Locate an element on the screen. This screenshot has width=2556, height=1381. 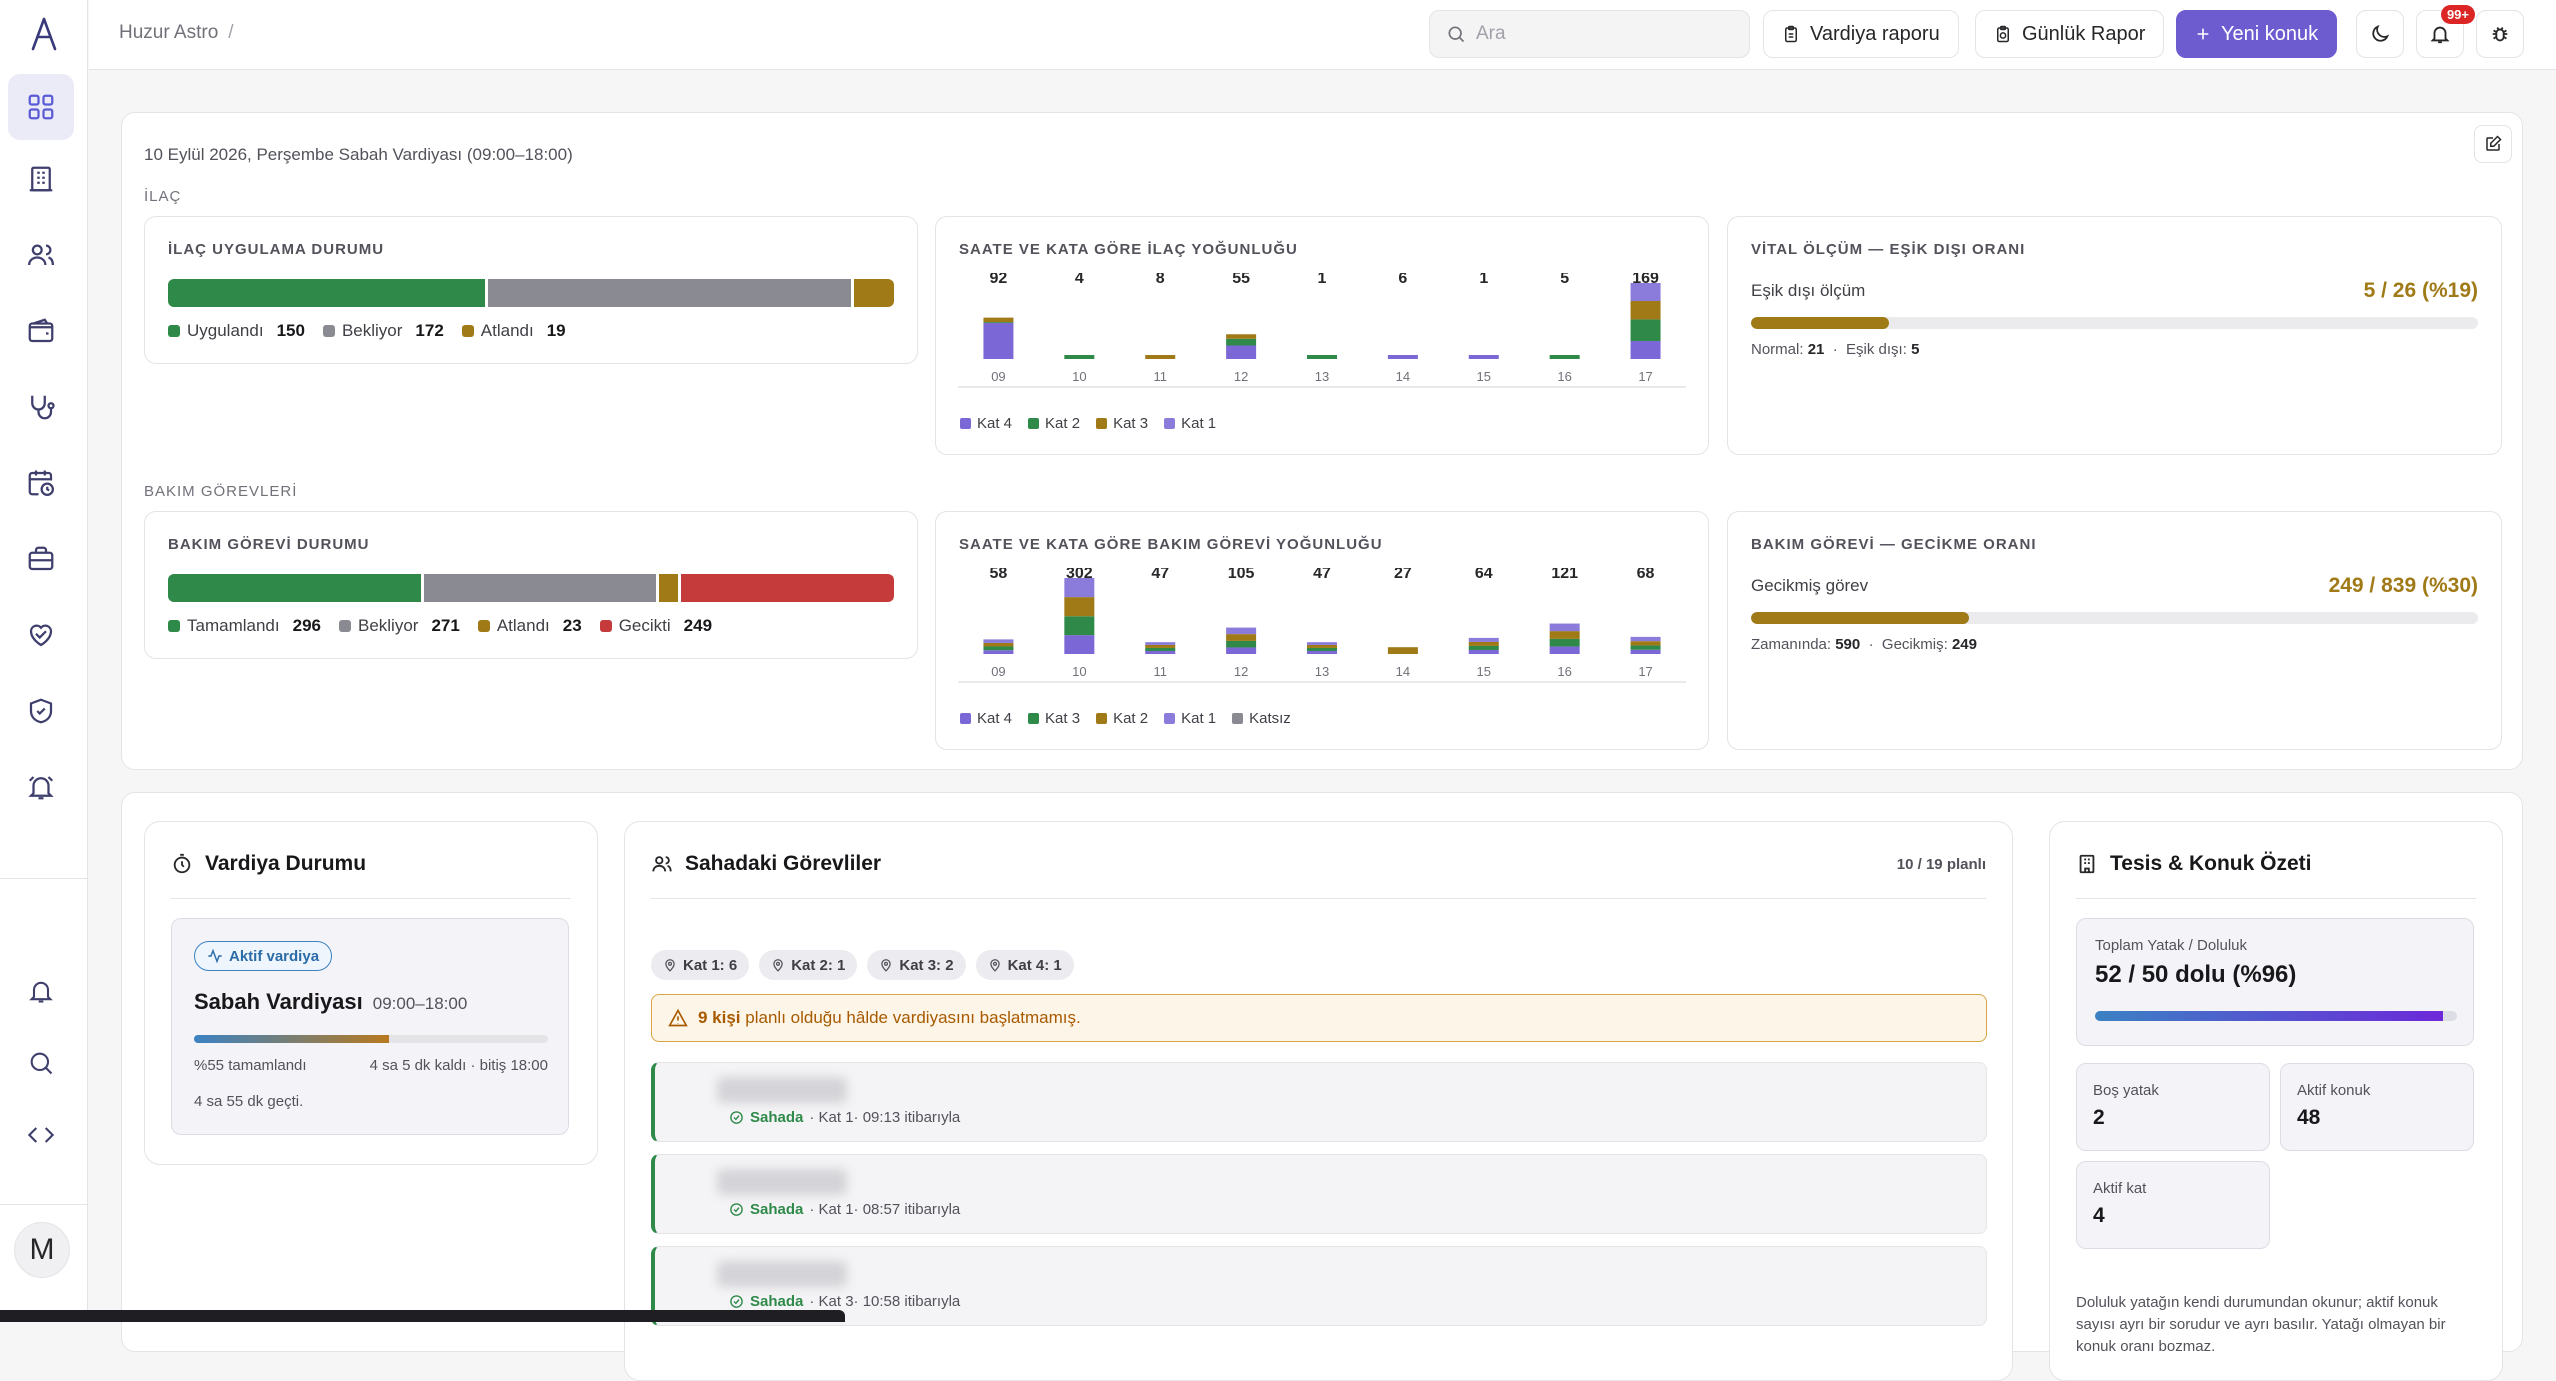
nav-bell-icon is located at coordinates (41, 991).